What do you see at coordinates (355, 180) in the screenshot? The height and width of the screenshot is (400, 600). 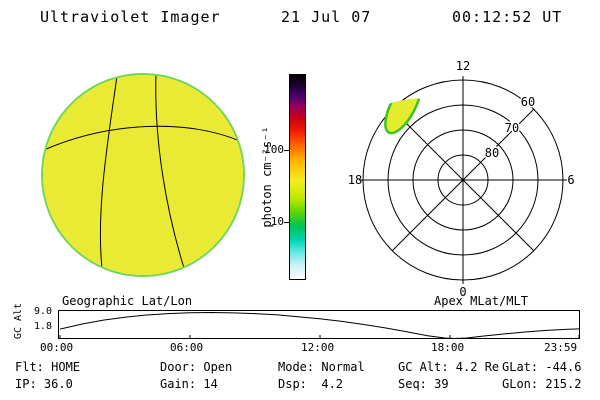 I see `mlt-label-18: 18` at bounding box center [355, 180].